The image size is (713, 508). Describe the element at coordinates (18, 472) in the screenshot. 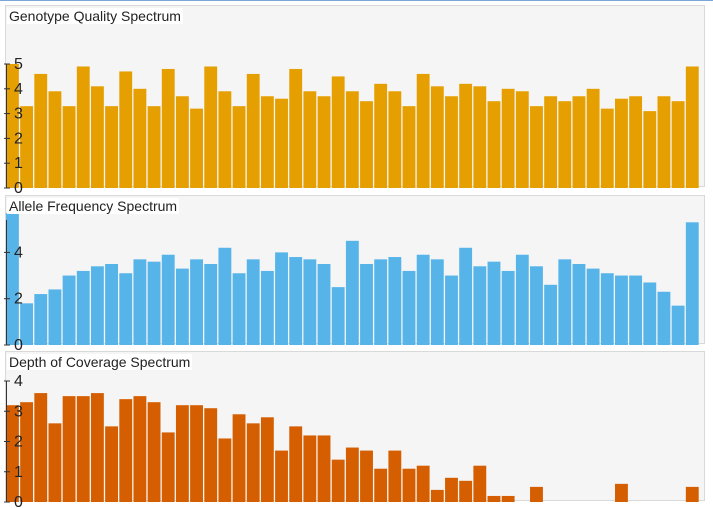

I see `depth-of-coverage-y-tick-label: 1` at that location.